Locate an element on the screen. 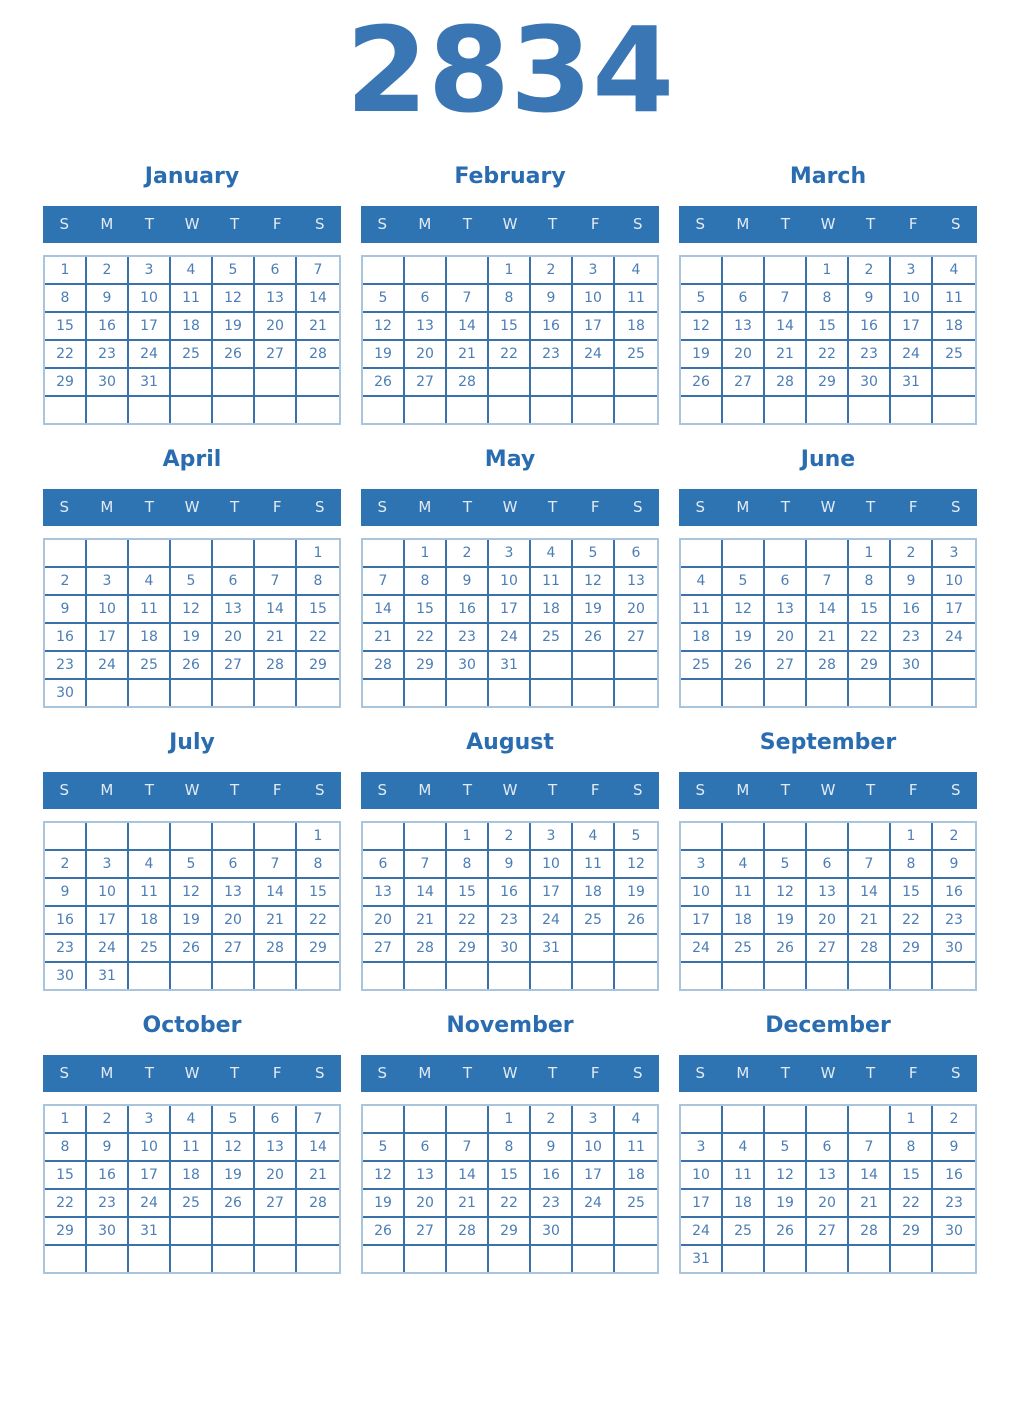 This screenshot has width=1020, height=1422. day-cell: 5 is located at coordinates (234, 1120).